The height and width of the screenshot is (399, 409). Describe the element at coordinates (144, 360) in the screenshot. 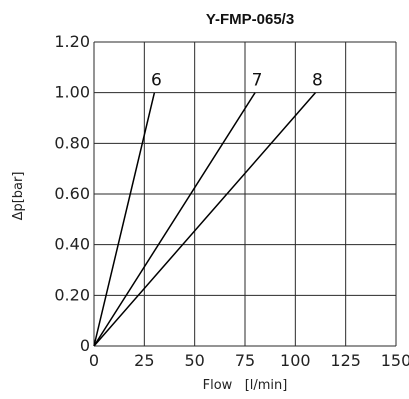

I see `x-tick-label: 25` at that location.